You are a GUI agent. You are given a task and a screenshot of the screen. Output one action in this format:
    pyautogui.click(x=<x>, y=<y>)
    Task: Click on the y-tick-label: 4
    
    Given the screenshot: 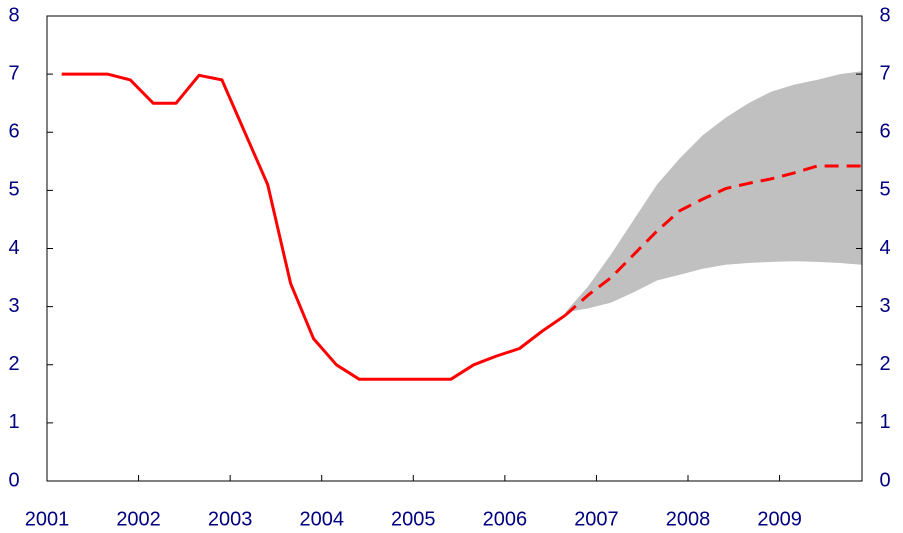 What is the action you would take?
    pyautogui.click(x=13, y=248)
    